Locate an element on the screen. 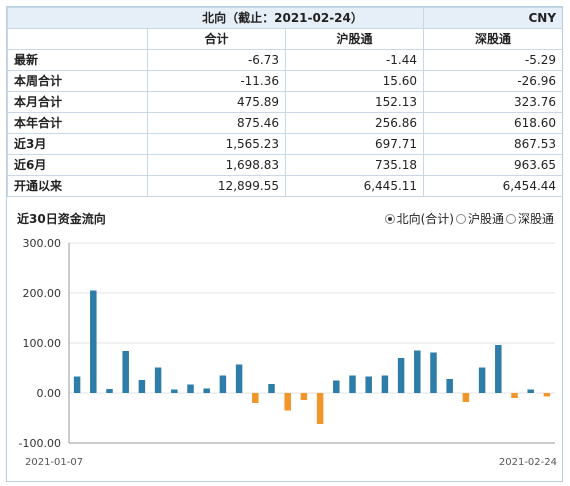 The width and height of the screenshot is (570, 486). cell-value: 867.53 is located at coordinates (492, 144).